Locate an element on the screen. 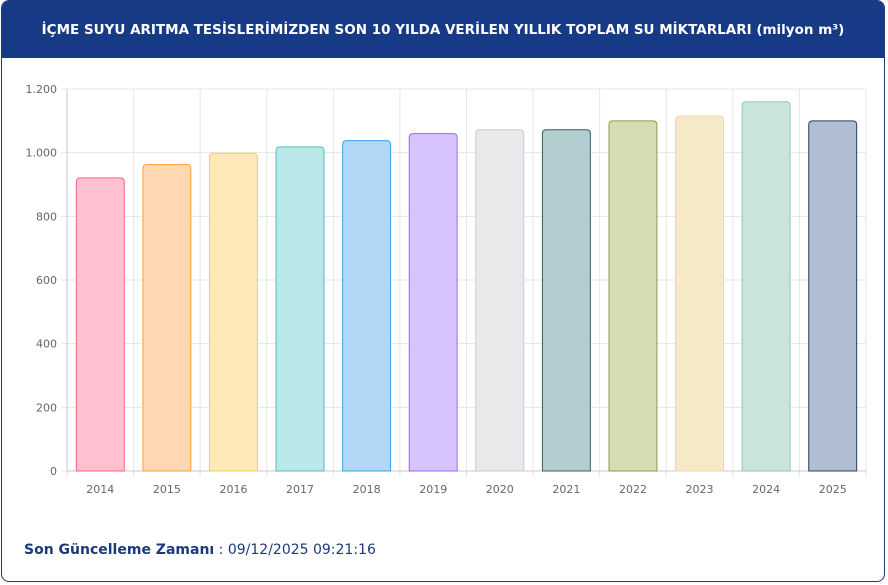  y-tick-label: 400 is located at coordinates (46, 344).